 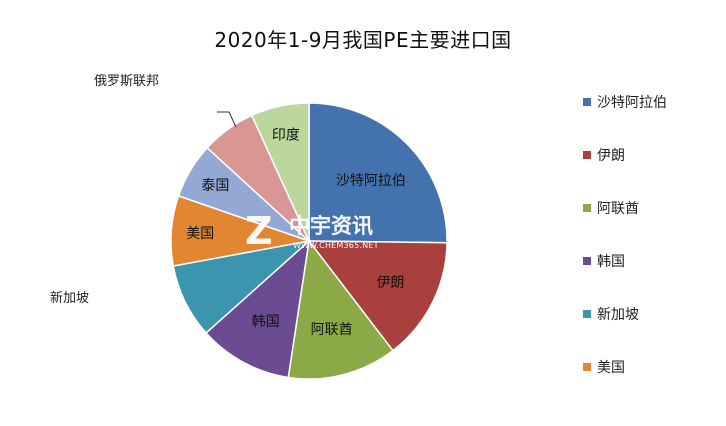 I want to click on legend-swatch-singapore, so click(x=587, y=314).